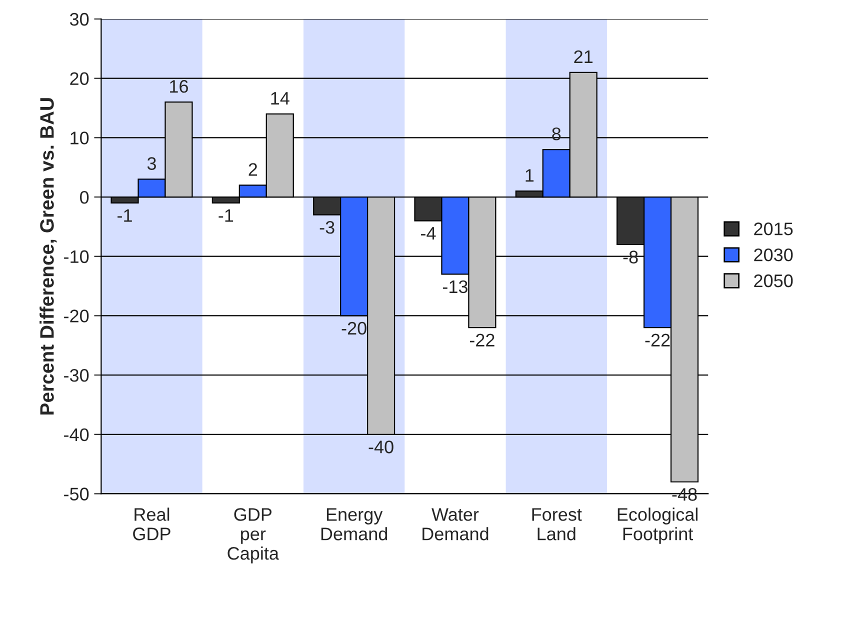  What do you see at coordinates (455, 524) in the screenshot?
I see `x-tick-label: Water Demand` at bounding box center [455, 524].